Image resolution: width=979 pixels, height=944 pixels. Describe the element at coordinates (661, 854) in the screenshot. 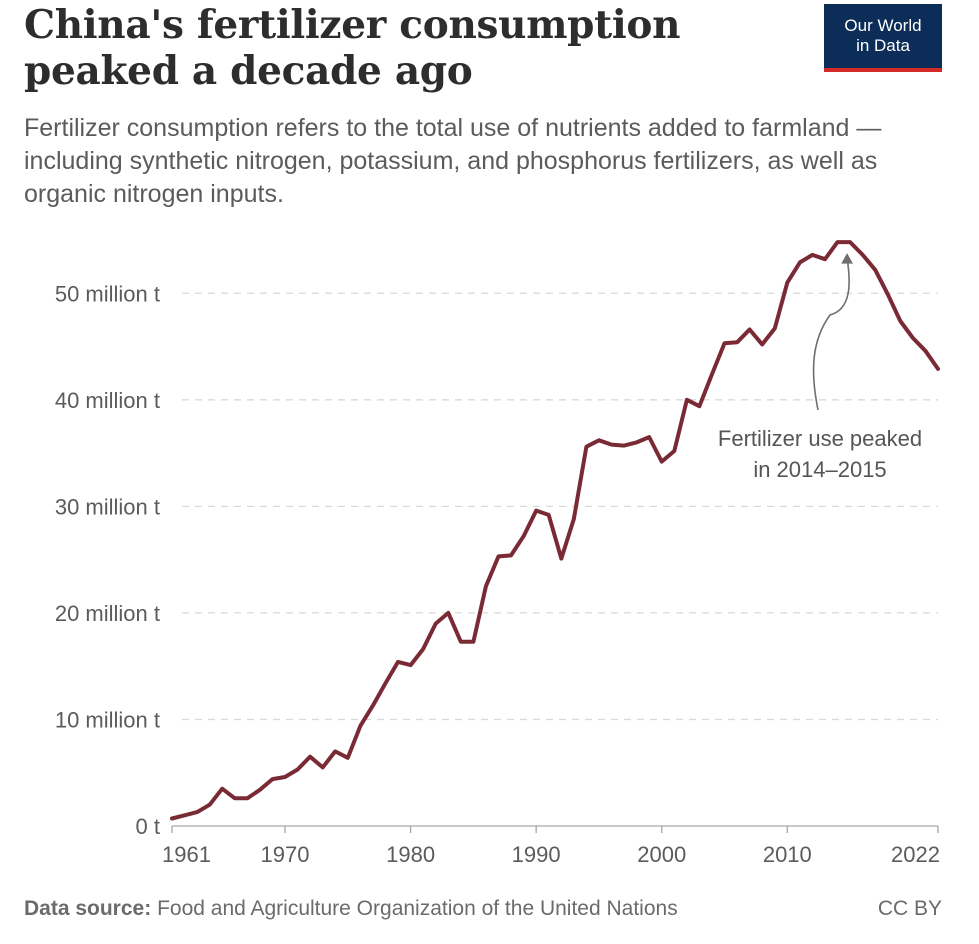

I see `x-tick-label: 2000` at that location.